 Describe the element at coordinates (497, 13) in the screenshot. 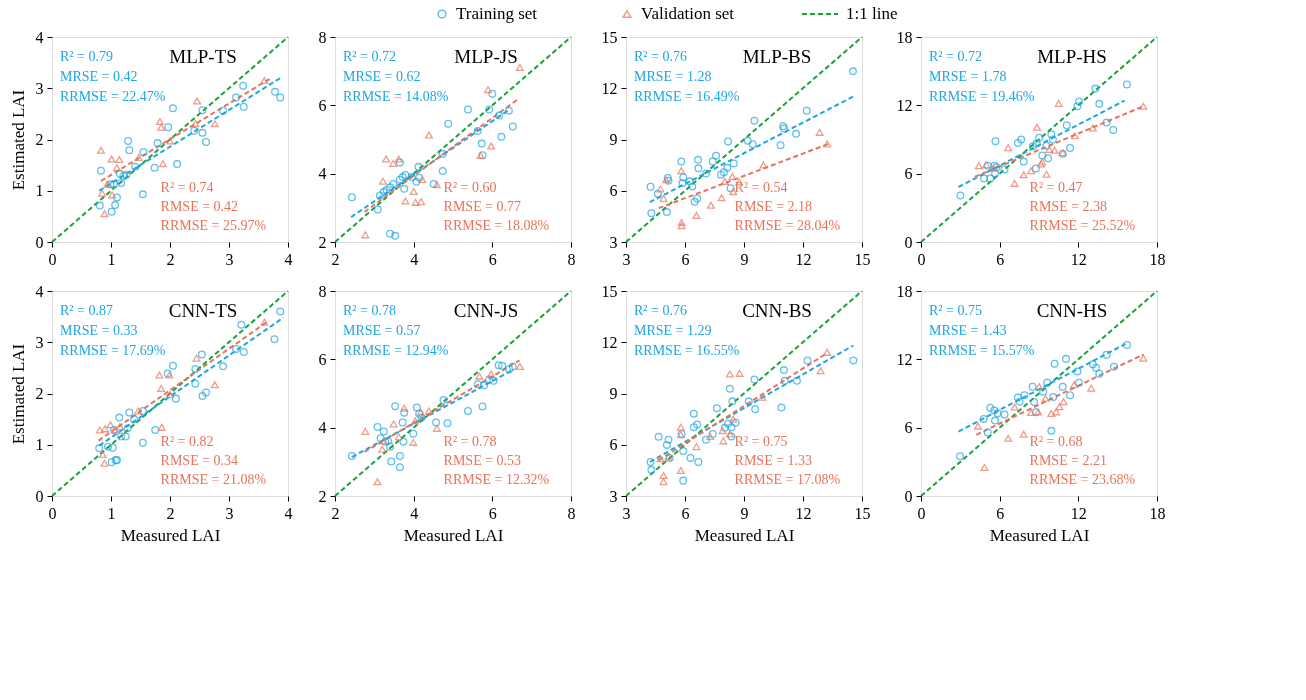

I see `legend-label: Training set` at that location.